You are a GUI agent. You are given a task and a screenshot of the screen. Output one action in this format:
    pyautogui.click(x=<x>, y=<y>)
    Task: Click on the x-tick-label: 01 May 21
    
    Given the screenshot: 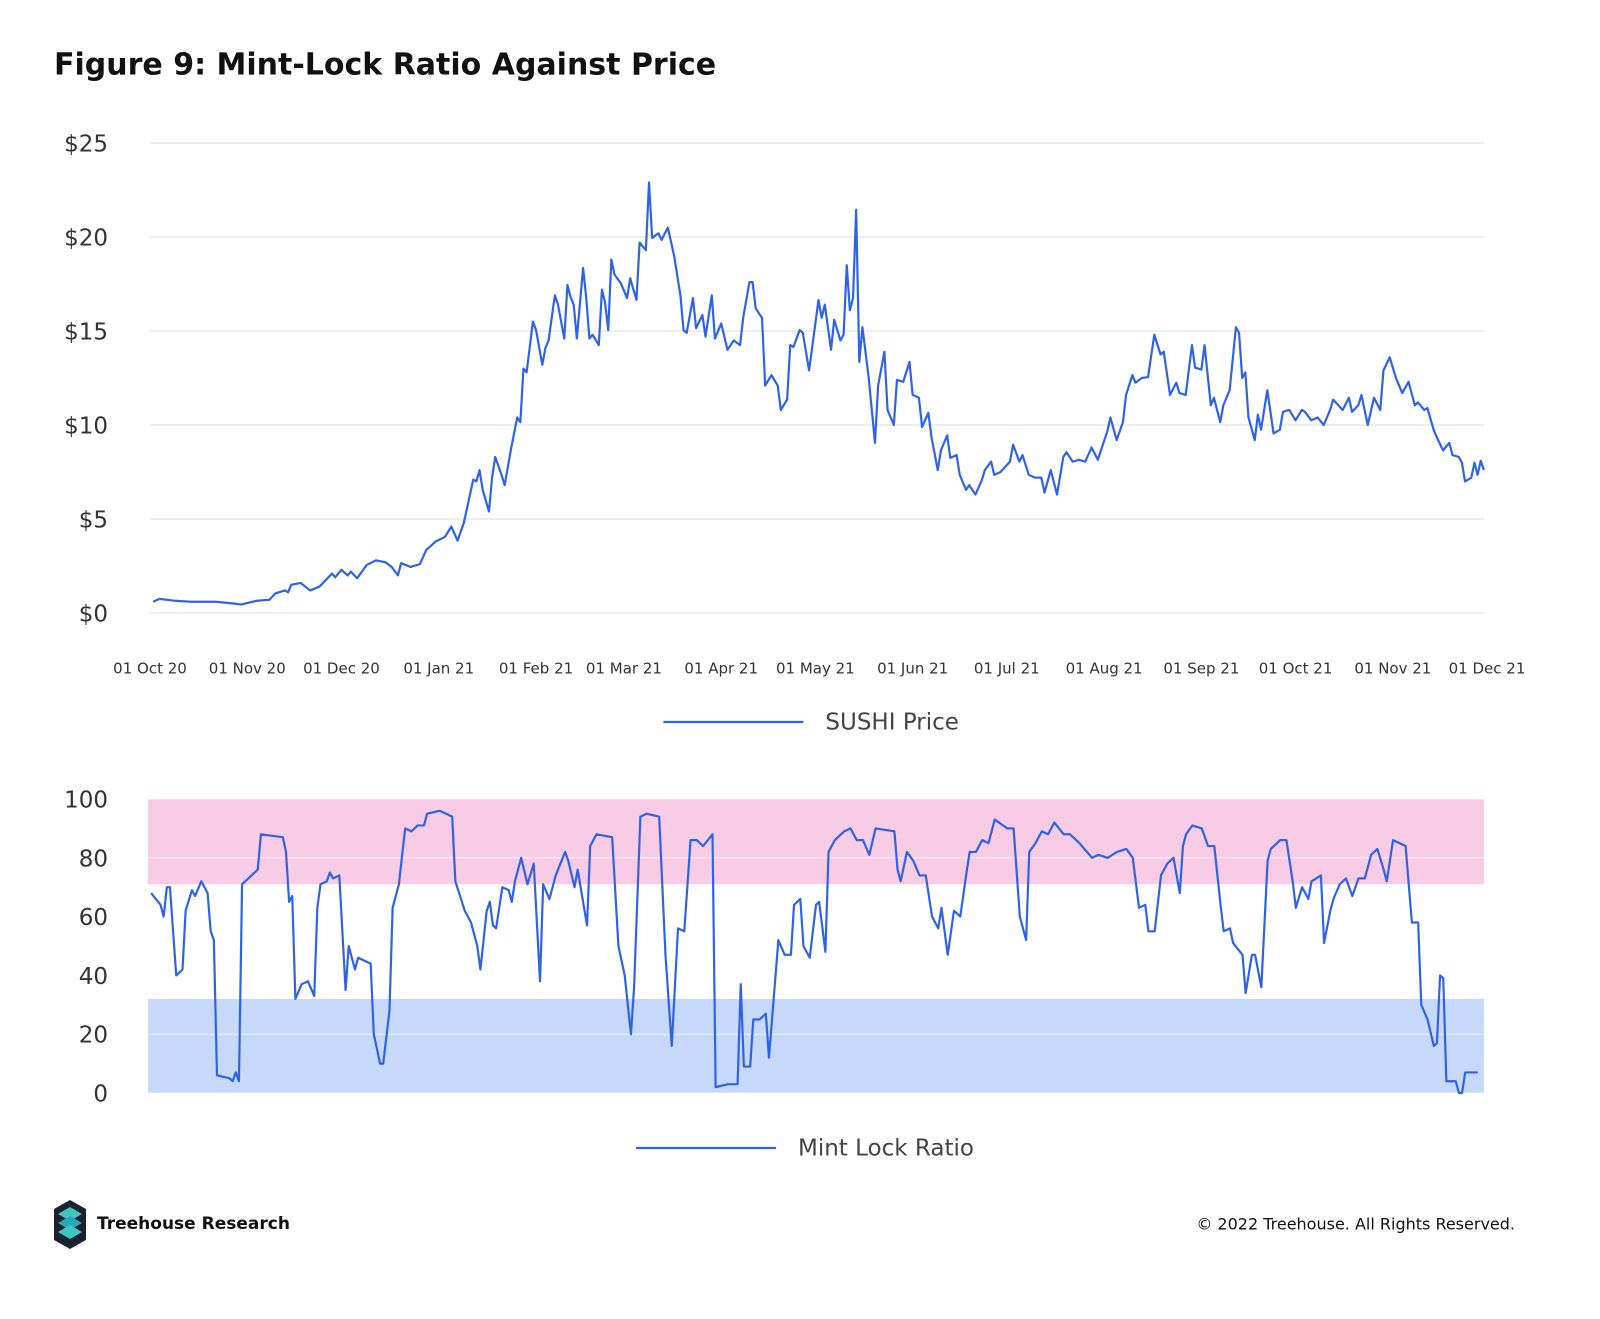 What is the action you would take?
    pyautogui.click(x=815, y=669)
    